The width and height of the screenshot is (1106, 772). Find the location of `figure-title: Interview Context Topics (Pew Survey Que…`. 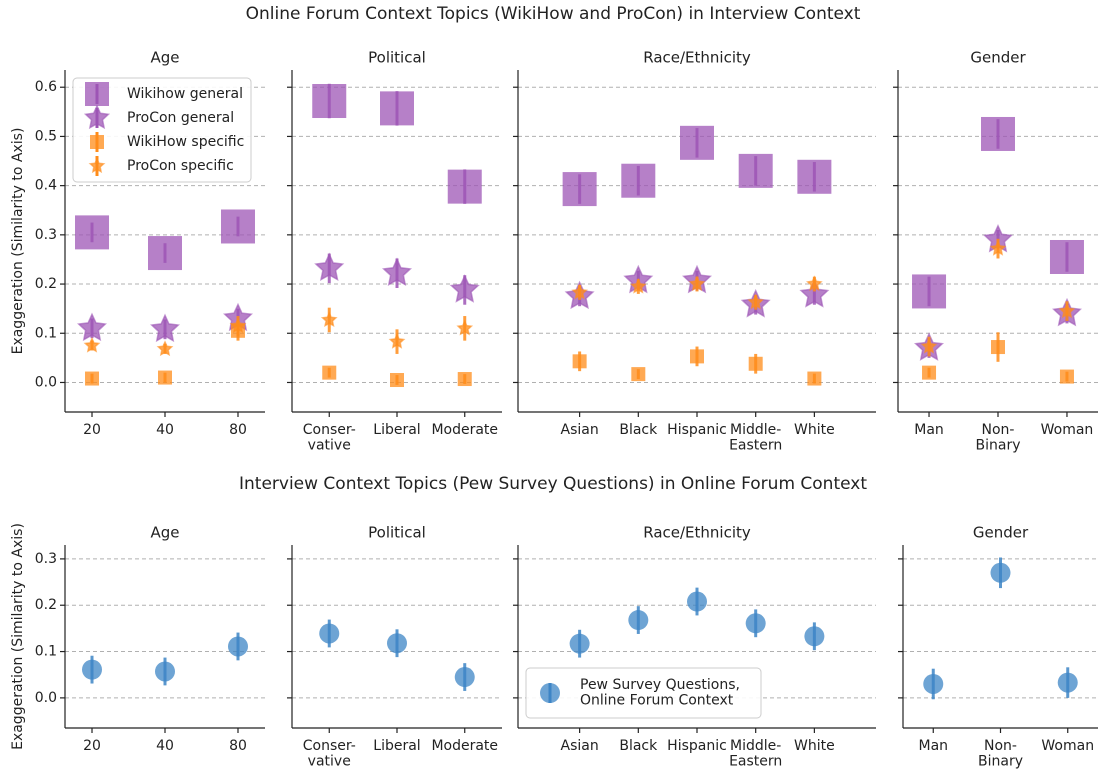

figure-title: Interview Context Topics (Pew Survey Que… is located at coordinates (553, 484).